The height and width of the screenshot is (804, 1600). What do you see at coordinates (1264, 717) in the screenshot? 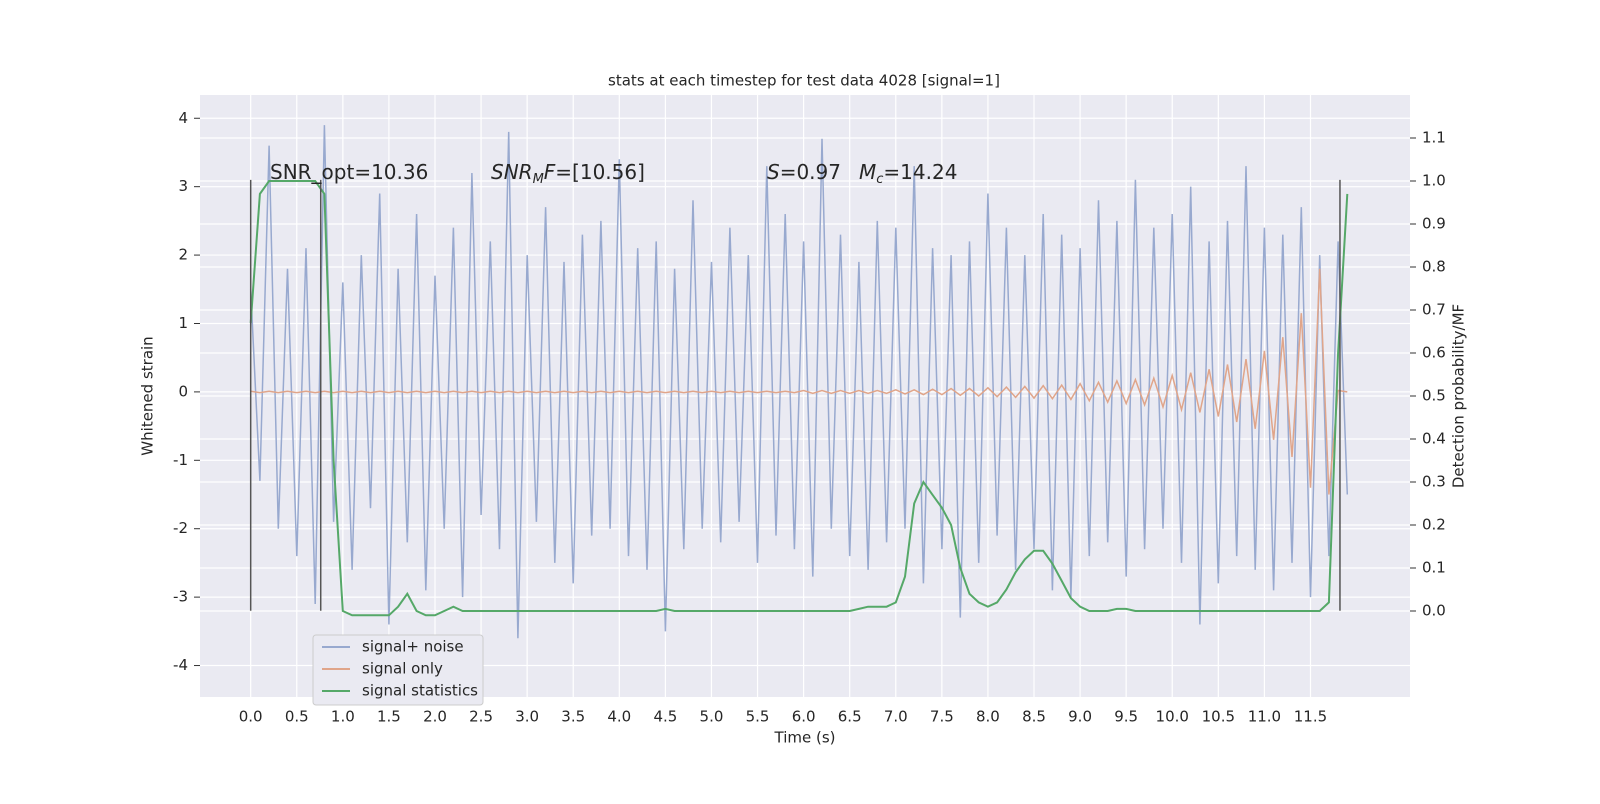
I see `x-tick-label: 11.0` at bounding box center [1264, 717].